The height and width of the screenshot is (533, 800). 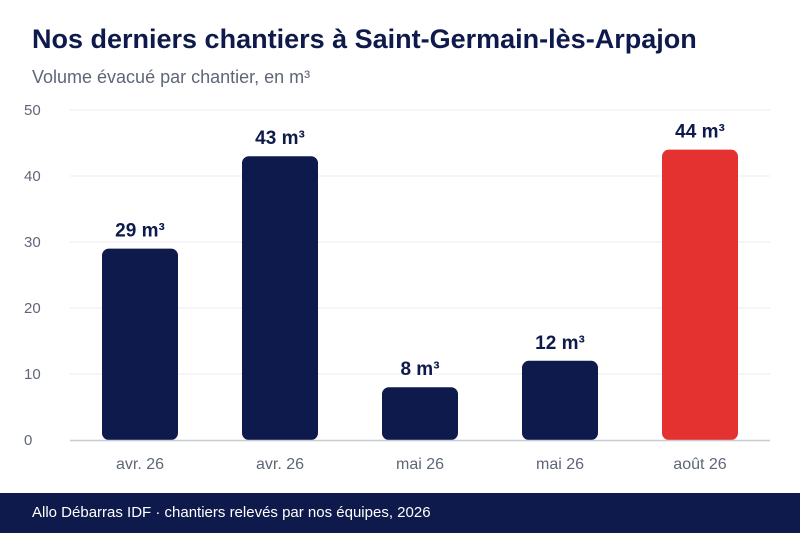 What do you see at coordinates (700, 132) in the screenshot?
I see `bar-value-label: 44 m³` at bounding box center [700, 132].